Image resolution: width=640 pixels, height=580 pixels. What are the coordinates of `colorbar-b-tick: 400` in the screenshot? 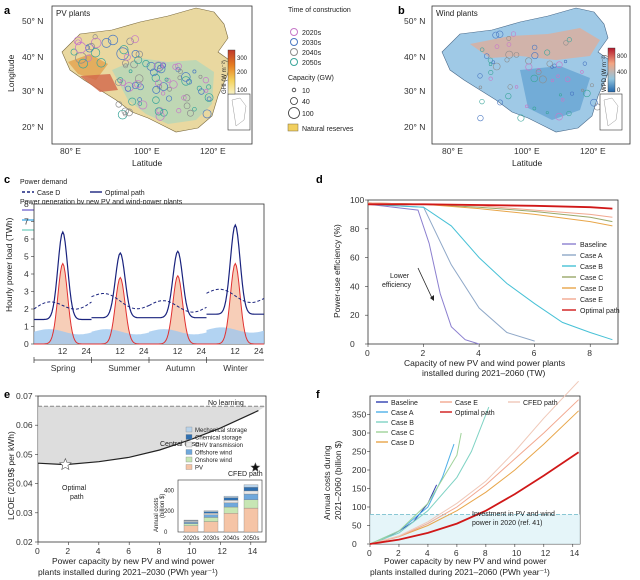 It's located at (622, 73).